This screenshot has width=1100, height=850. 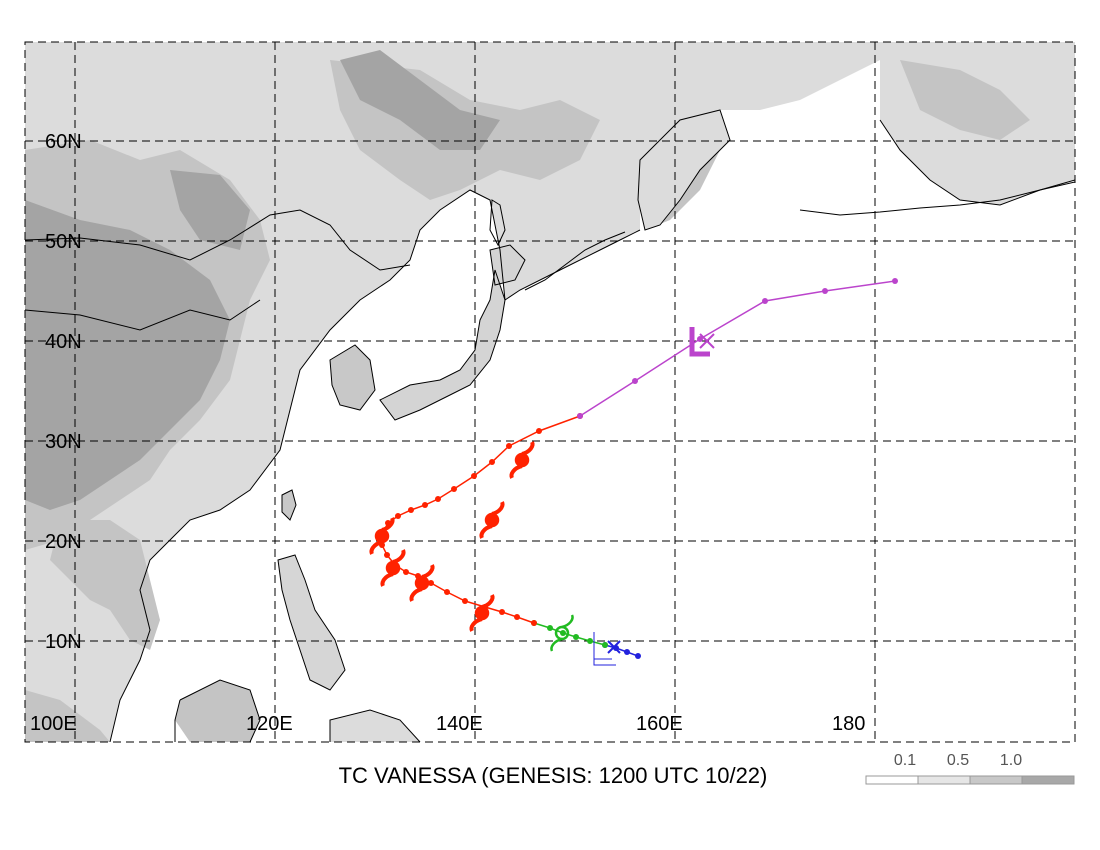 What do you see at coordinates (269, 724) in the screenshot?
I see `lon-label-120e: 120E` at bounding box center [269, 724].